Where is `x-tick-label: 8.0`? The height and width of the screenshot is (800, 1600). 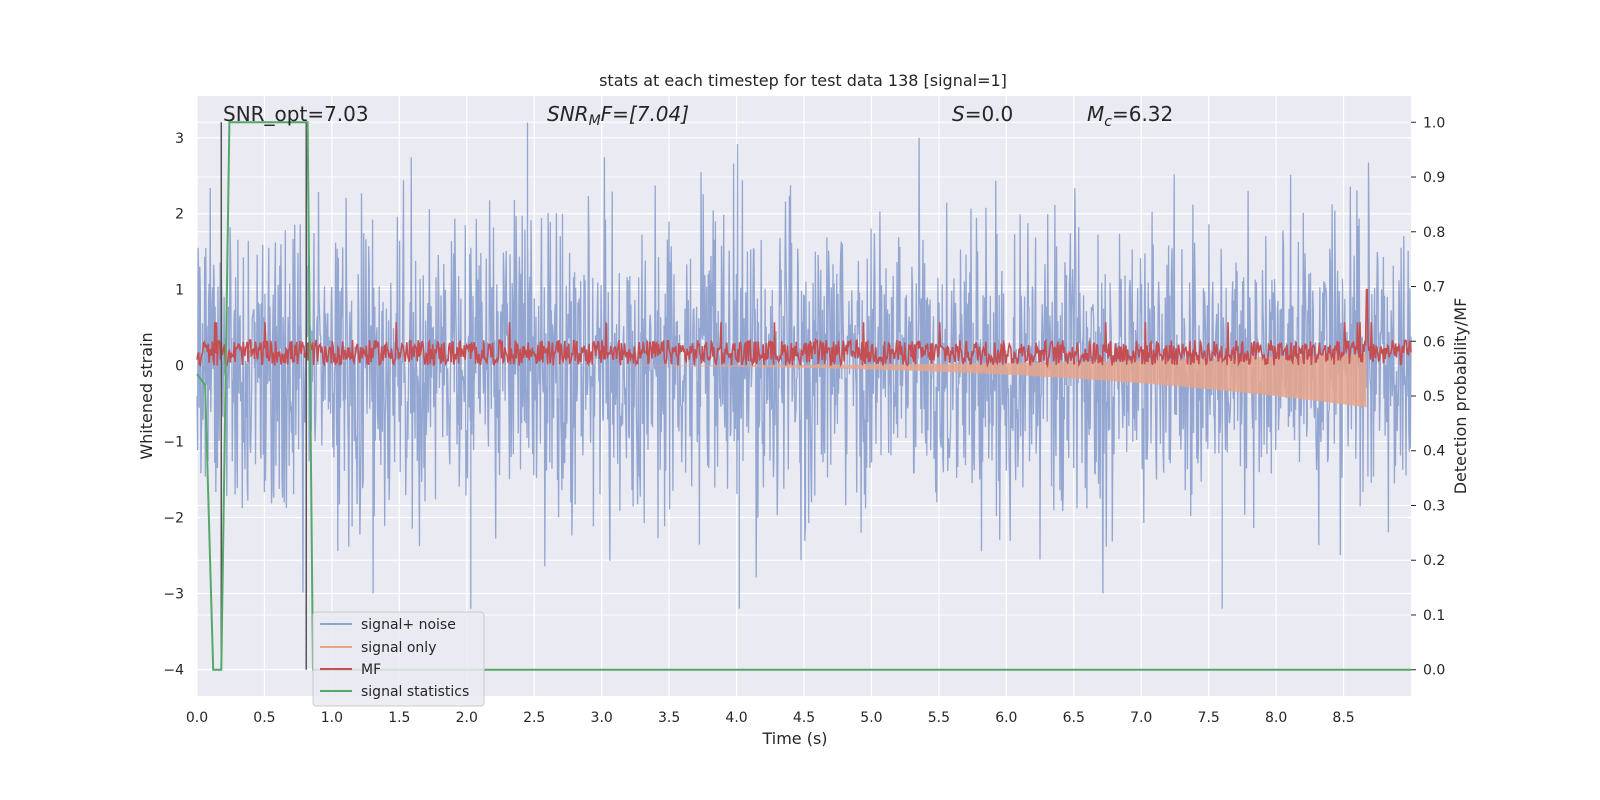 x-tick-label: 8.0 is located at coordinates (1276, 718).